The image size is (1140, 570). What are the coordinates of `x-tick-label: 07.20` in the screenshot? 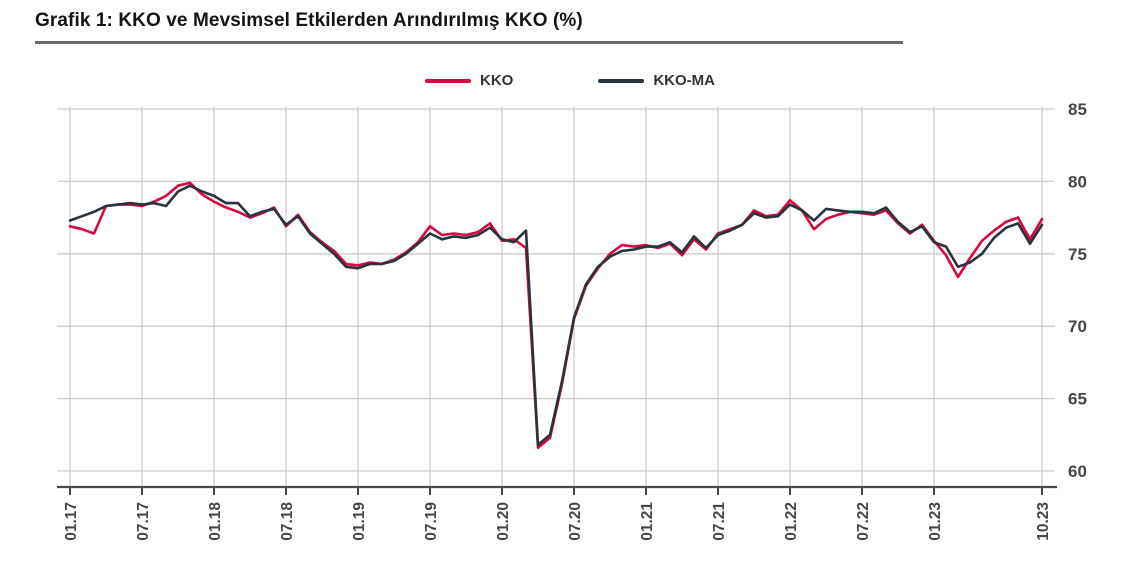 It's located at (575, 521).